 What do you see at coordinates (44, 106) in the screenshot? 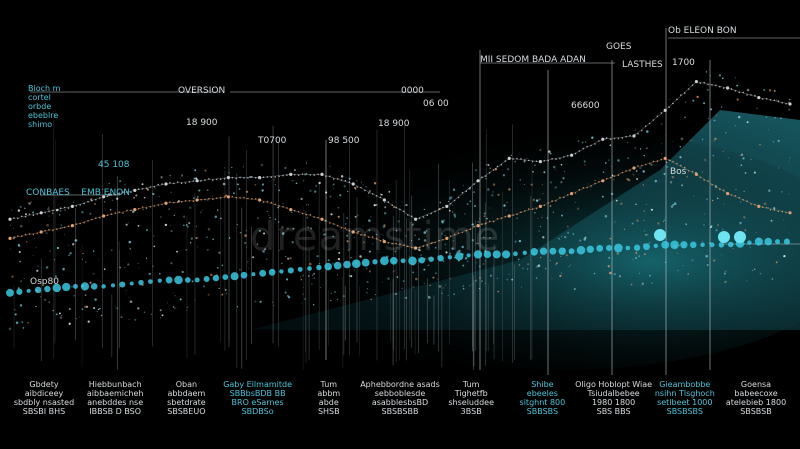
I see `label-left-block: Bioch m cortel orbde ebeblre shimo` at bounding box center [44, 106].